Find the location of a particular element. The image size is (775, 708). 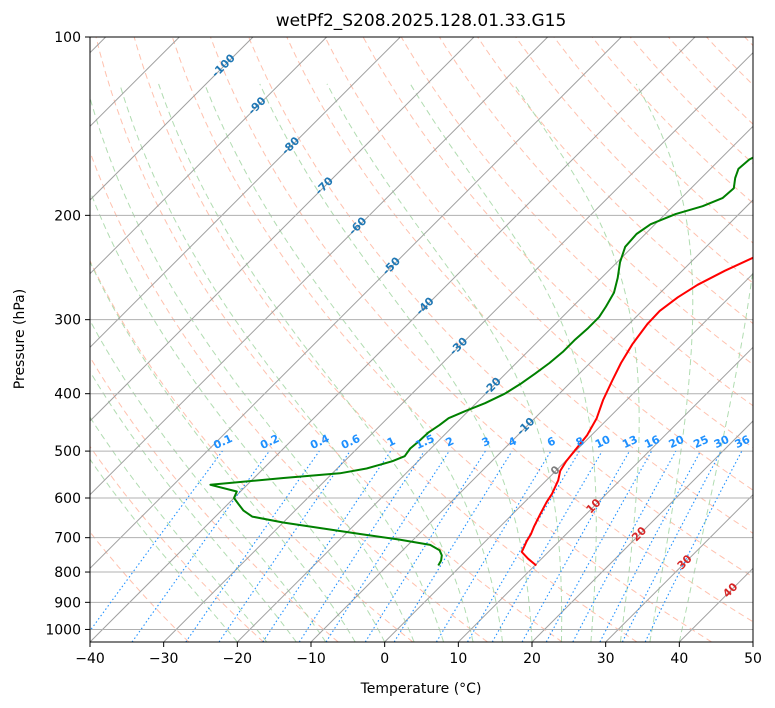

x-tick-label: 40 is located at coordinates (679, 659).